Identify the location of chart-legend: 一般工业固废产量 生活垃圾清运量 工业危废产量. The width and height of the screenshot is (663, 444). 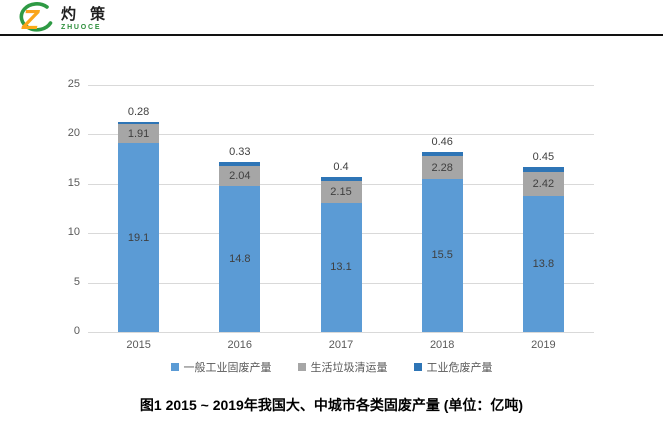
(331, 367).